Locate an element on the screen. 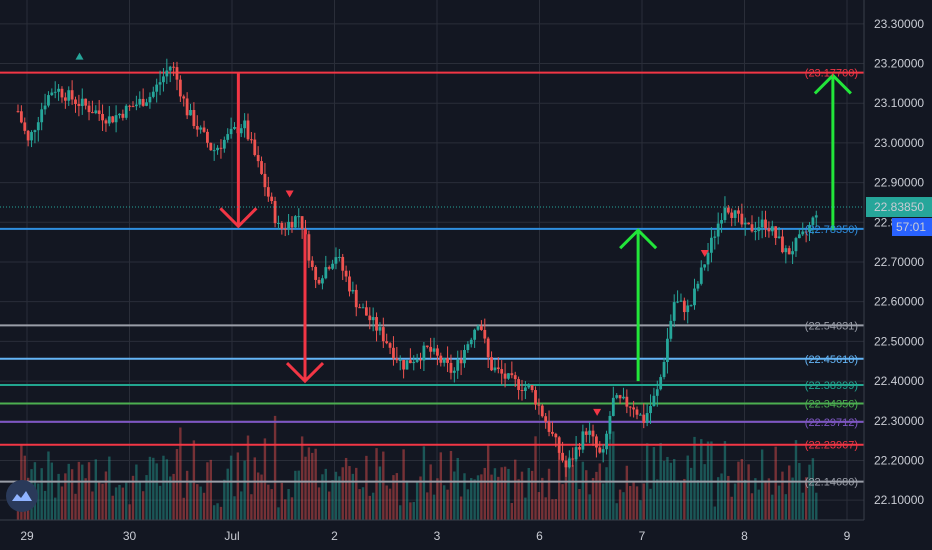  sell-marker is located at coordinates (704, 254).